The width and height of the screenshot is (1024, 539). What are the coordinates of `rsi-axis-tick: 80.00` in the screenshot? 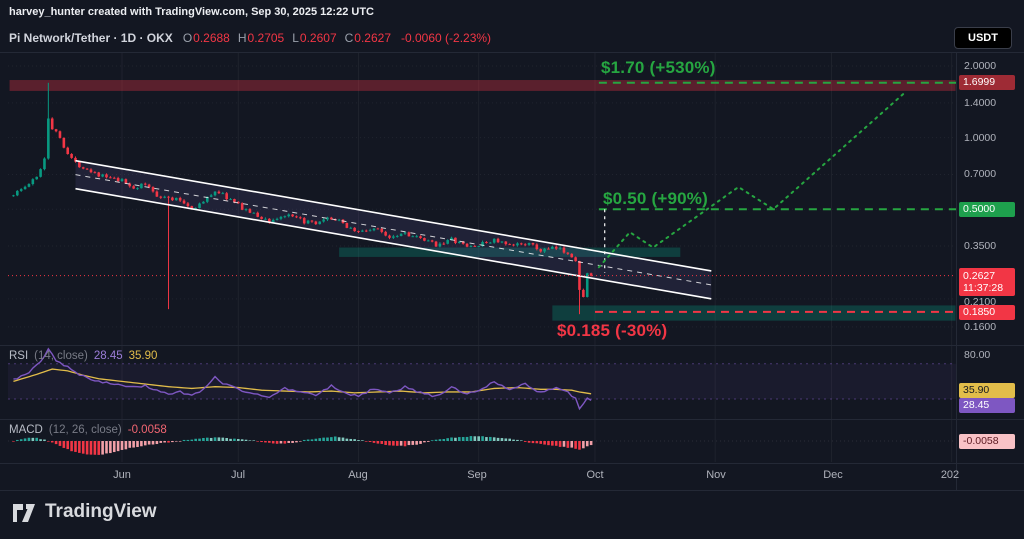 It's located at (977, 355).